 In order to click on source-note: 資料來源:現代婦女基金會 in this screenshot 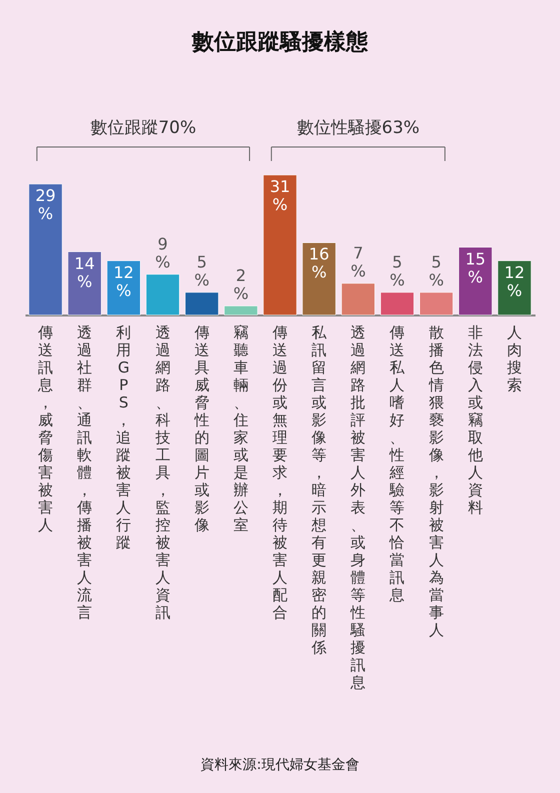, I will do `click(280, 765)`.